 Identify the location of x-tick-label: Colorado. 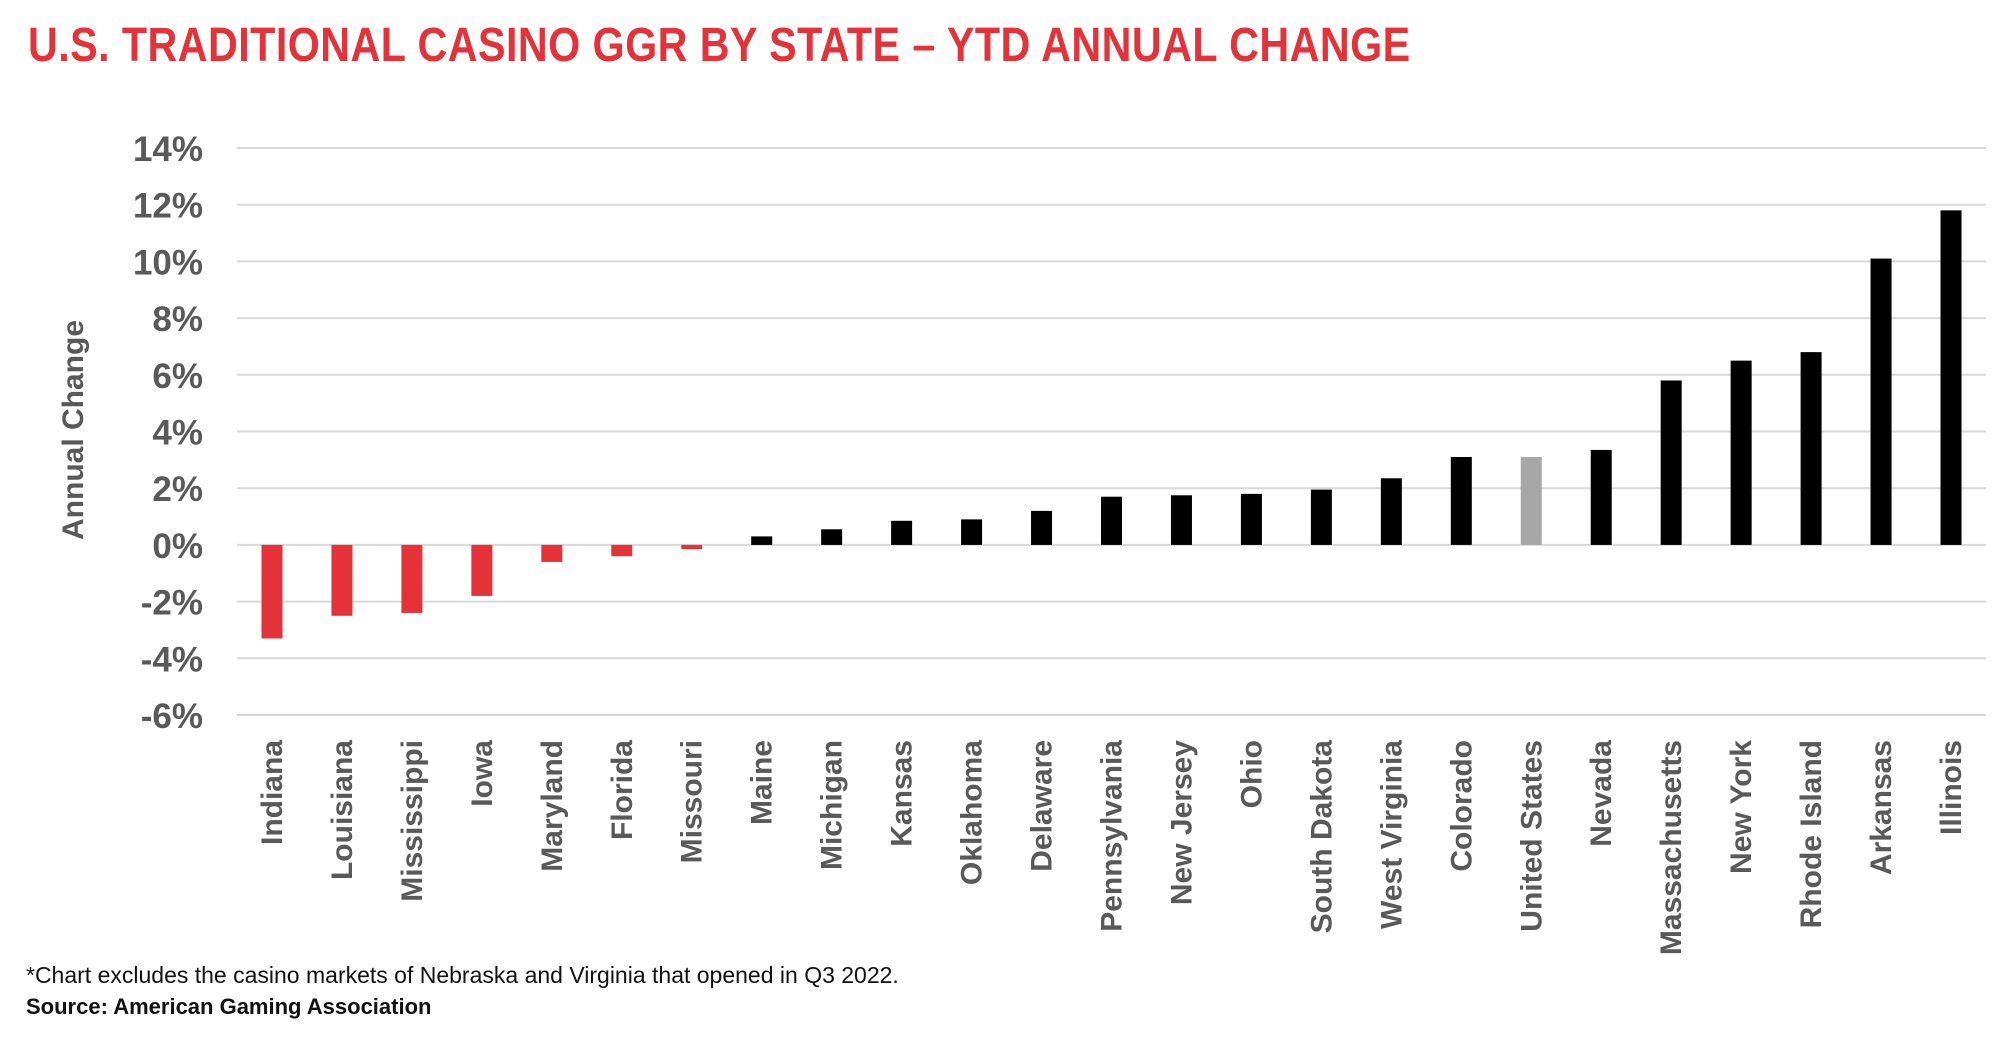
(1461, 806).